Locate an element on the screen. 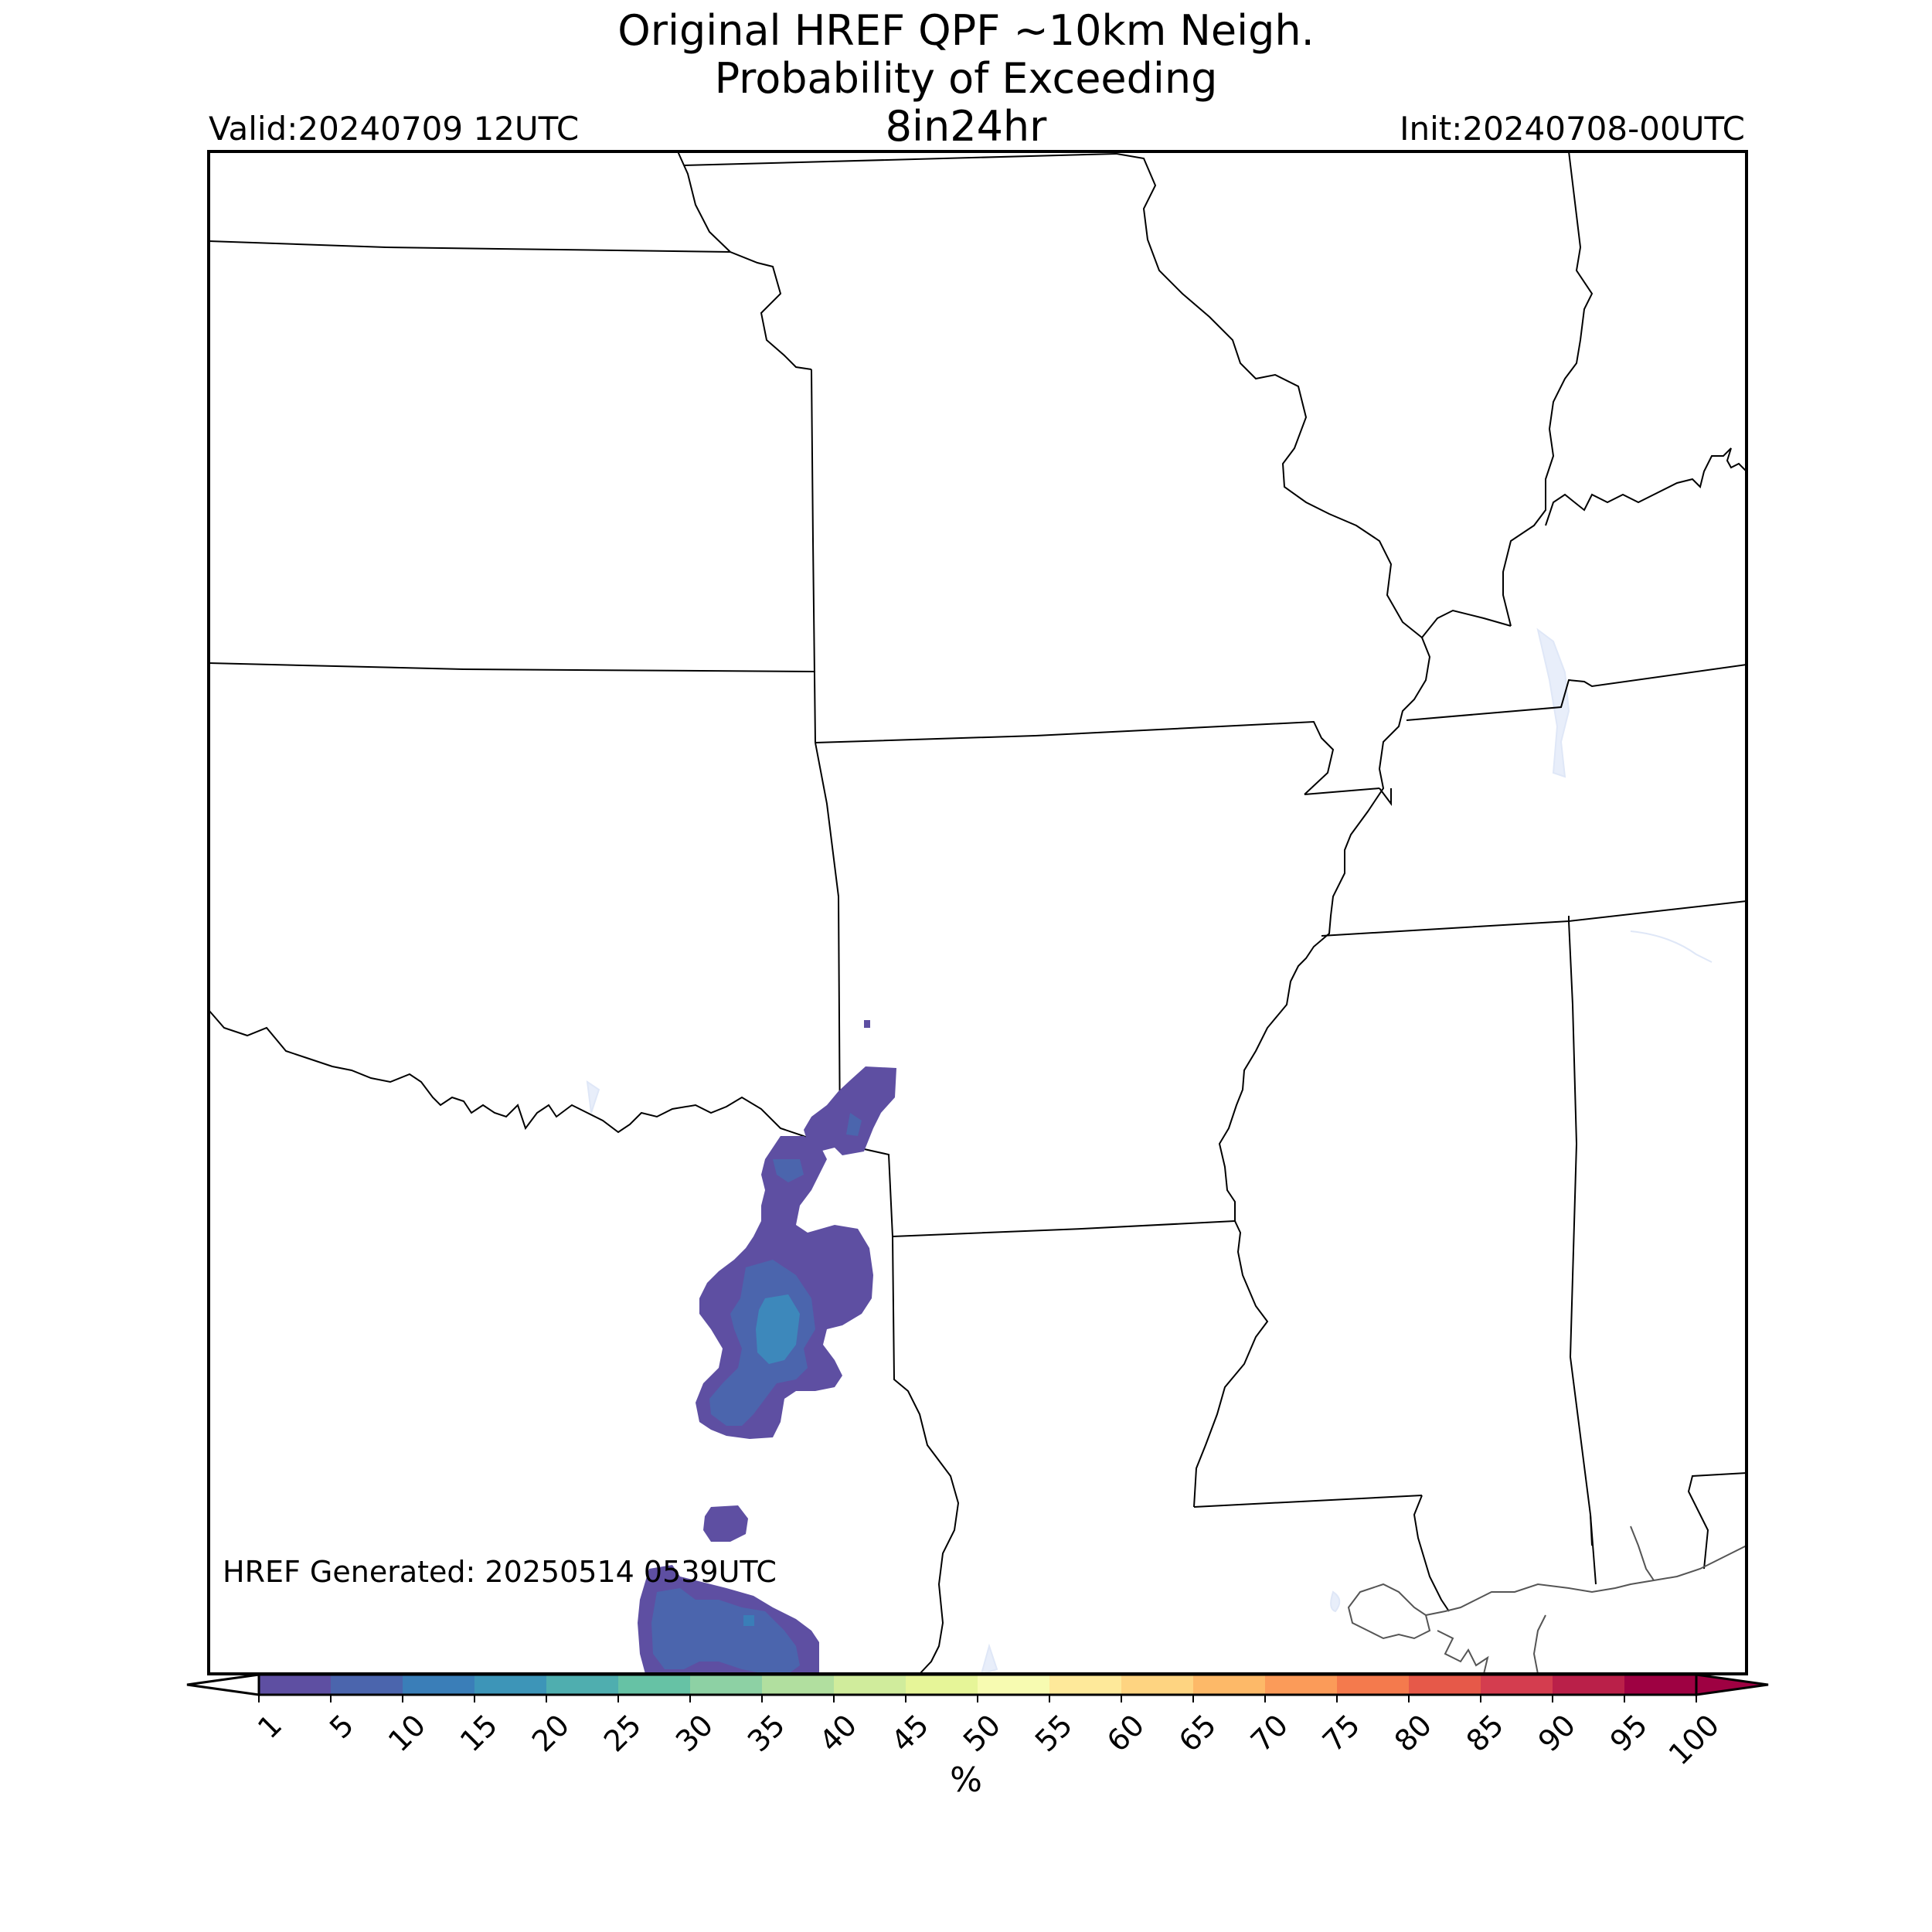  map-title-line1: Original HREF QPF ~10km Neigh. is located at coordinates (966, 31).